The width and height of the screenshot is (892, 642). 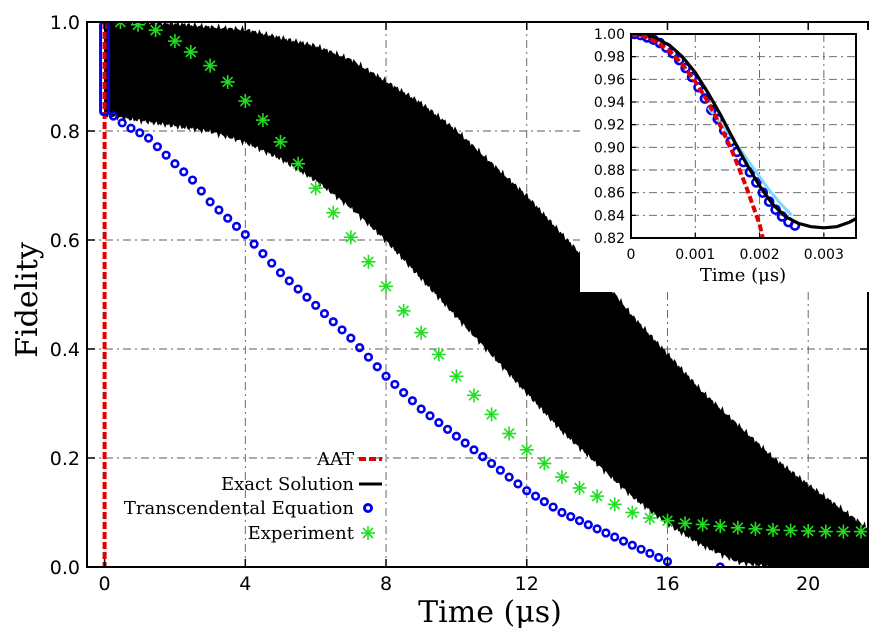 What do you see at coordinates (824, 255) in the screenshot?
I see `inset-x-tick-label: 0.003` at bounding box center [824, 255].